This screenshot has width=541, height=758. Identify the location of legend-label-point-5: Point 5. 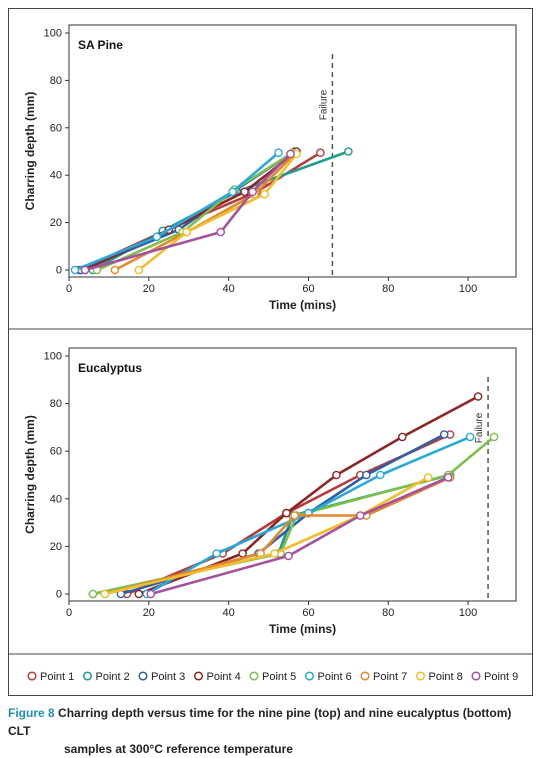
(279, 677).